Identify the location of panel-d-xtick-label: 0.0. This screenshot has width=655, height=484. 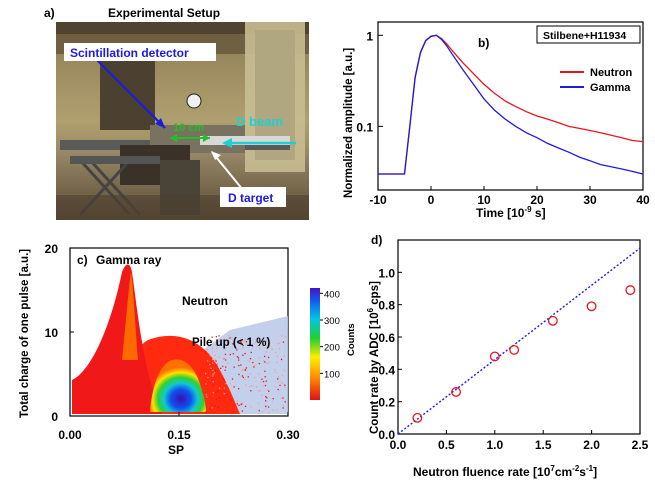
(398, 445).